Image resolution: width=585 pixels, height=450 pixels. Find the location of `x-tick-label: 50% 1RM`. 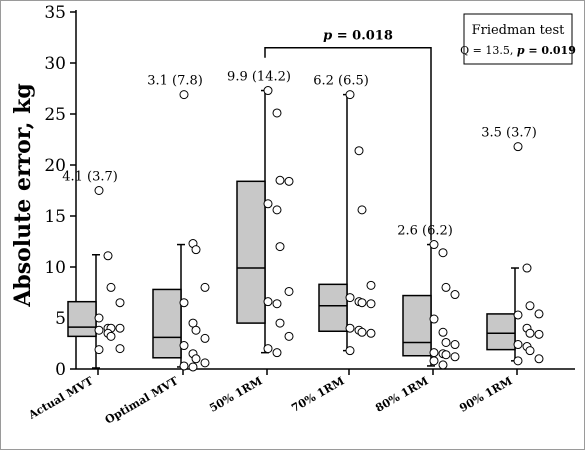

x-tick-label: 50% 1RM is located at coordinates (235, 394).